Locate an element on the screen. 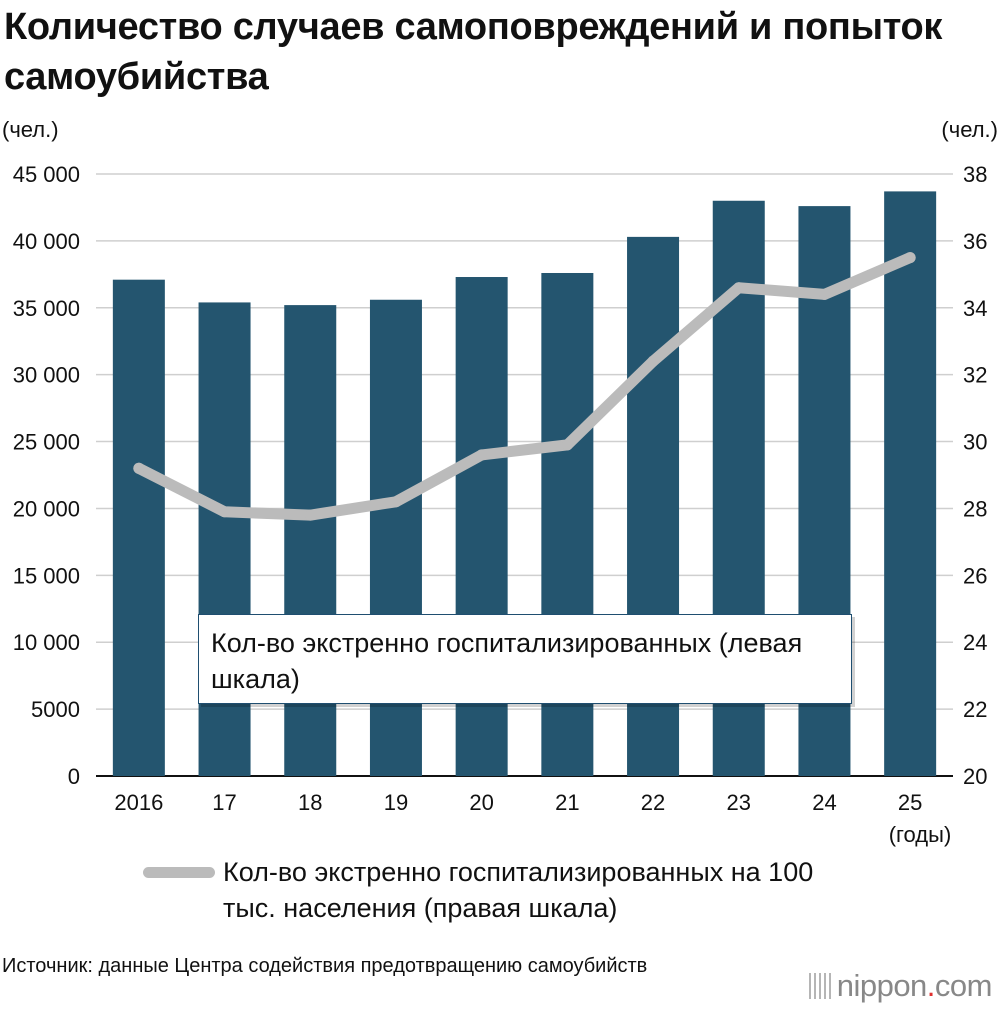 Image resolution: width=1000 pixels, height=1012 pixels. left-axis-unit: (чел.) is located at coordinates (30, 129).